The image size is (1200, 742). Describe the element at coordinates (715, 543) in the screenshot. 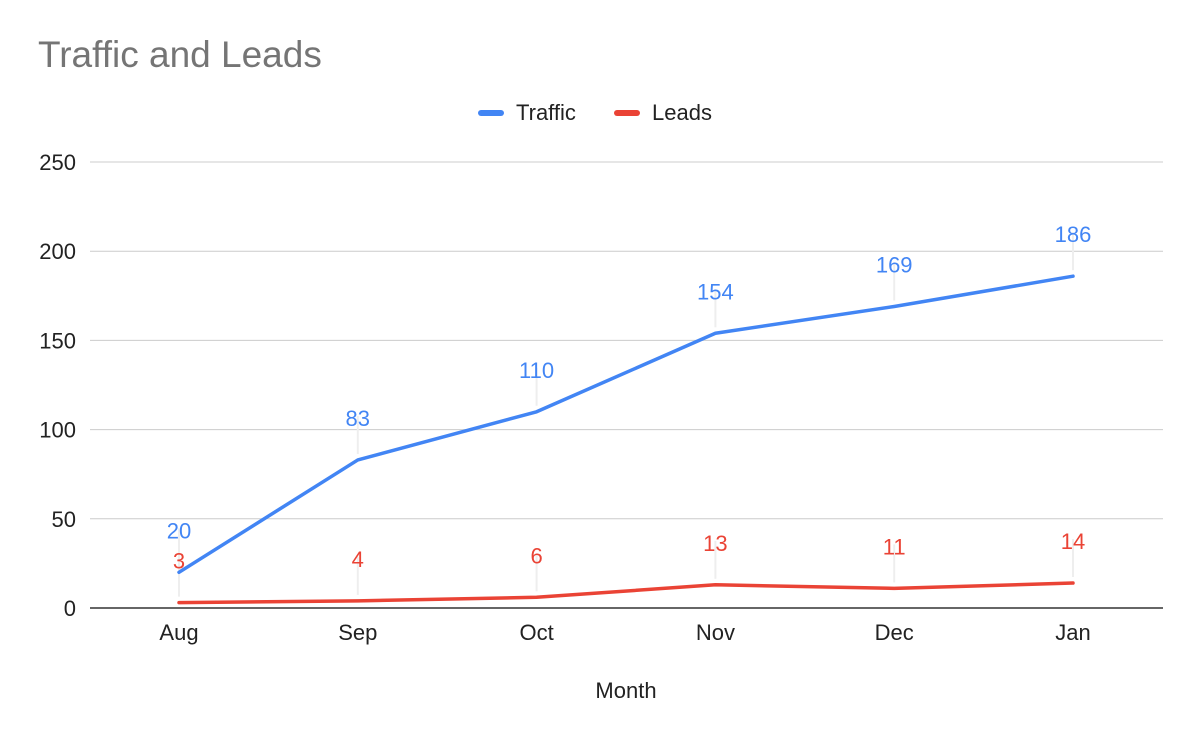

I see `data-label-leads: 13` at that location.